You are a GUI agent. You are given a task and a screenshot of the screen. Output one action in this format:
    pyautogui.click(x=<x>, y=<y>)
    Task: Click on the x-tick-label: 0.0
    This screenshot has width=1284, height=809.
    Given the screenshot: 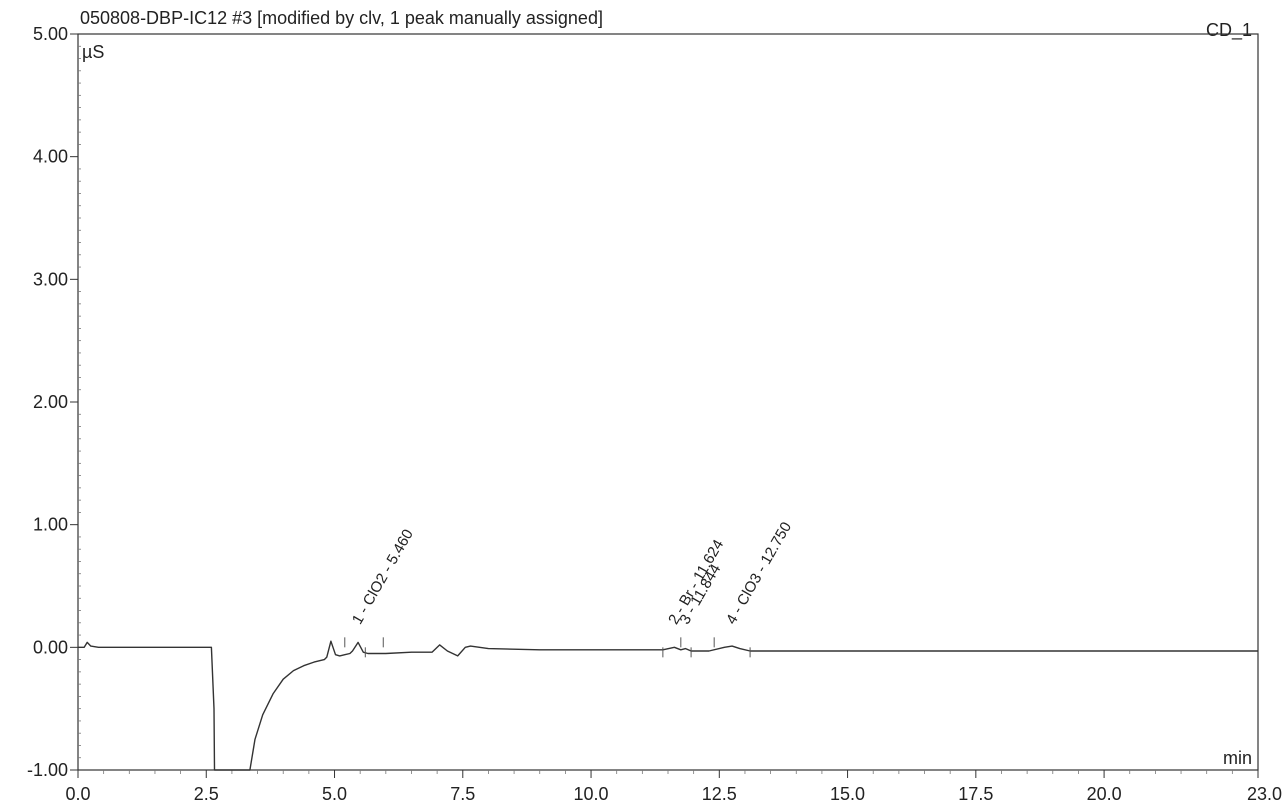 What is the action you would take?
    pyautogui.click(x=77, y=794)
    